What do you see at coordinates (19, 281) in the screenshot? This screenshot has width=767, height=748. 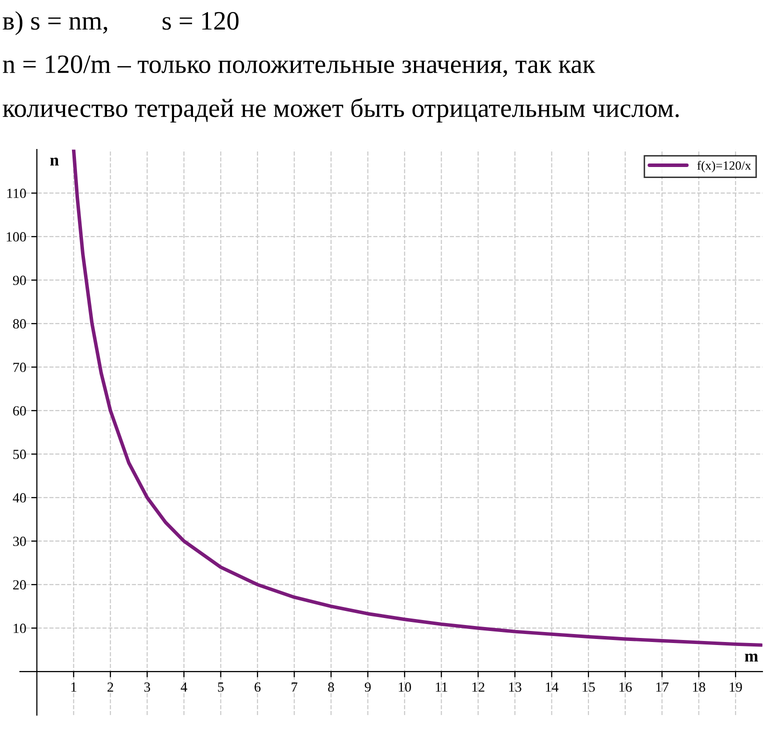 I see `y-tick-label: 90` at bounding box center [19, 281].